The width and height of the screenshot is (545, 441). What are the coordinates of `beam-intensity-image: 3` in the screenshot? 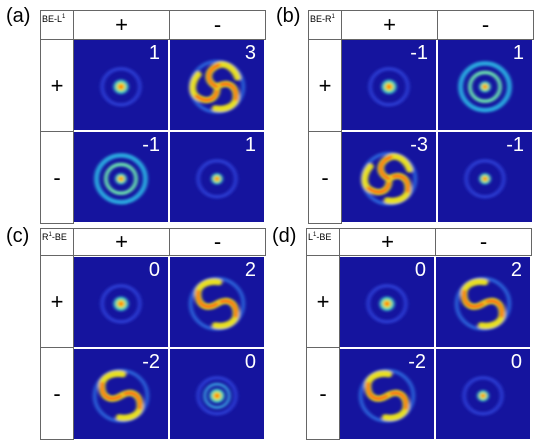 It's located at (217, 85).